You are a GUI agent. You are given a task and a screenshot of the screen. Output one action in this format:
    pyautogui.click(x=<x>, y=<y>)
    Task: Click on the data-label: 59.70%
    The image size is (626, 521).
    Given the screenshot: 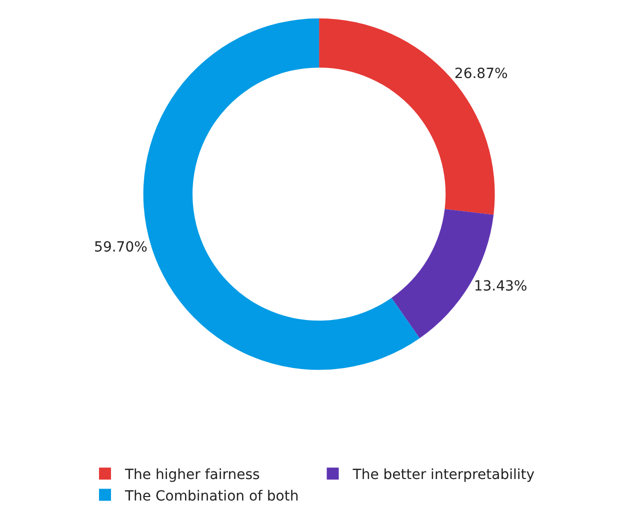 What is the action you would take?
    pyautogui.click(x=121, y=248)
    